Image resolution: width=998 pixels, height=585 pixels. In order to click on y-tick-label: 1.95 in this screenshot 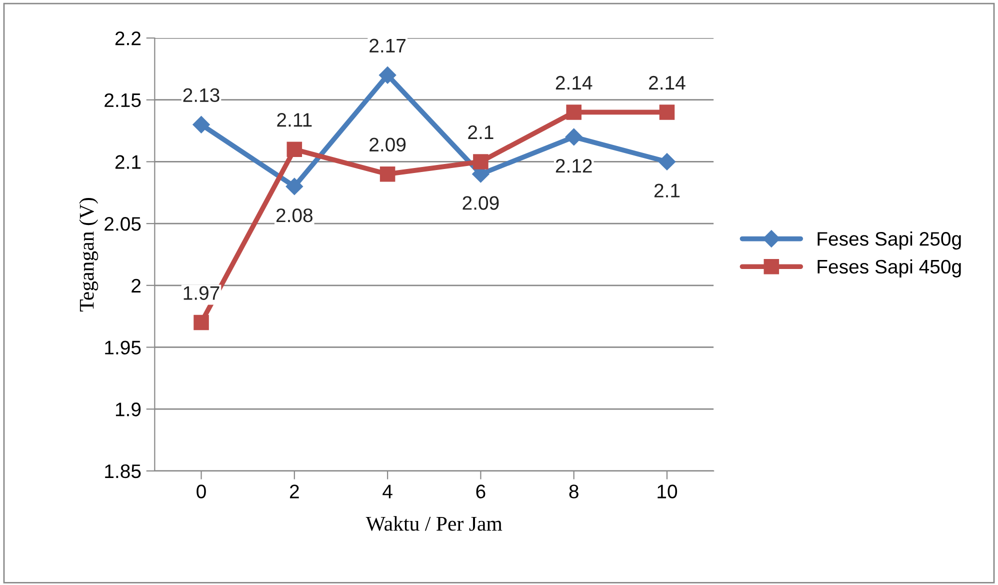, I will do `click(123, 347)`.